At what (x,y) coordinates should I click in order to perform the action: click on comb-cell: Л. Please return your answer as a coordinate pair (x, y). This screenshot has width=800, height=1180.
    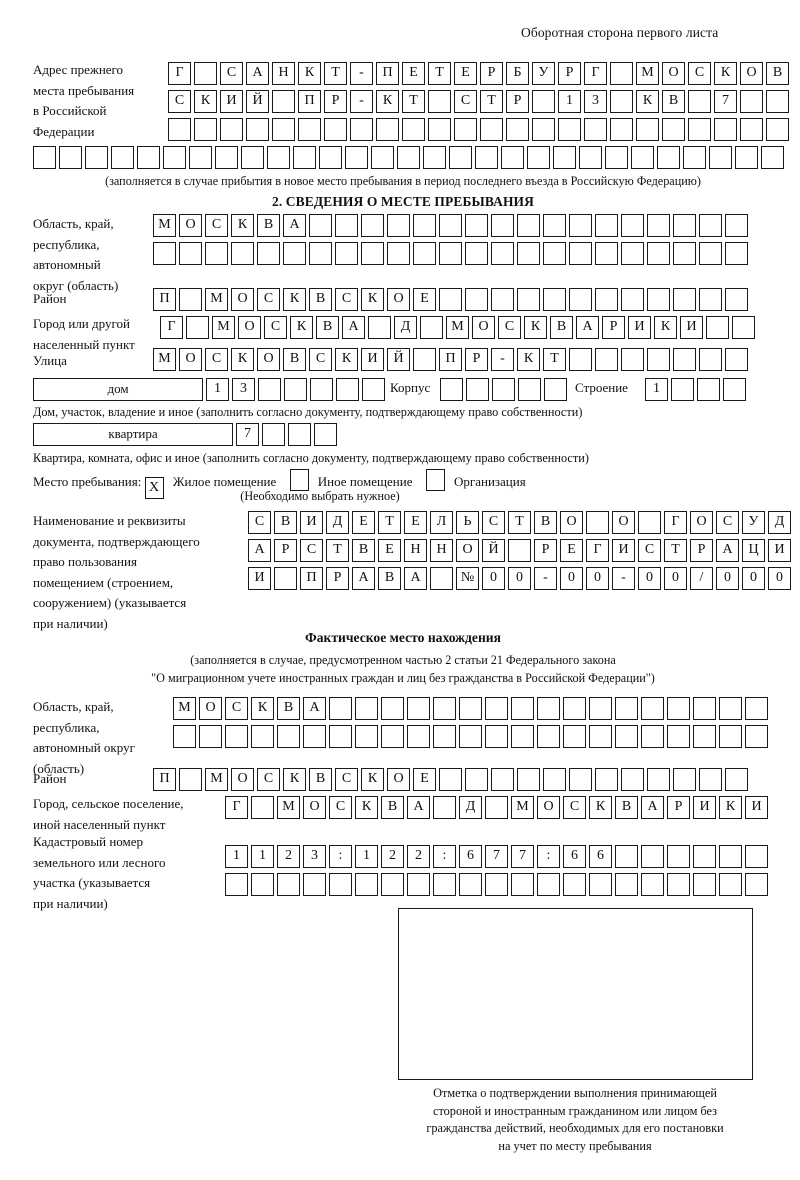
    Looking at the image, I should click on (441, 522).